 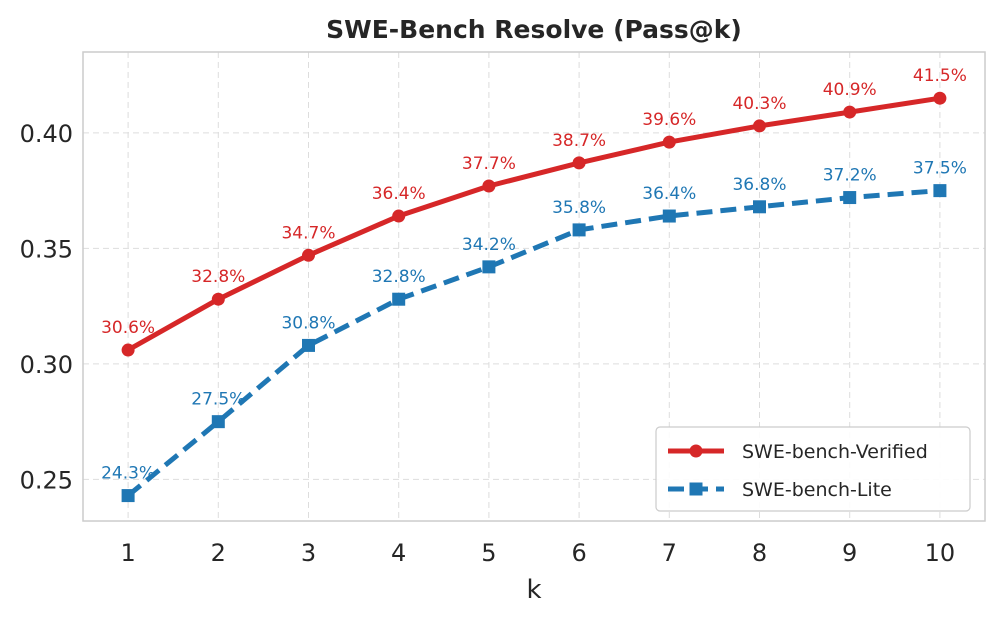 What do you see at coordinates (533, 590) in the screenshot?
I see `x-axis-label: k` at bounding box center [533, 590].